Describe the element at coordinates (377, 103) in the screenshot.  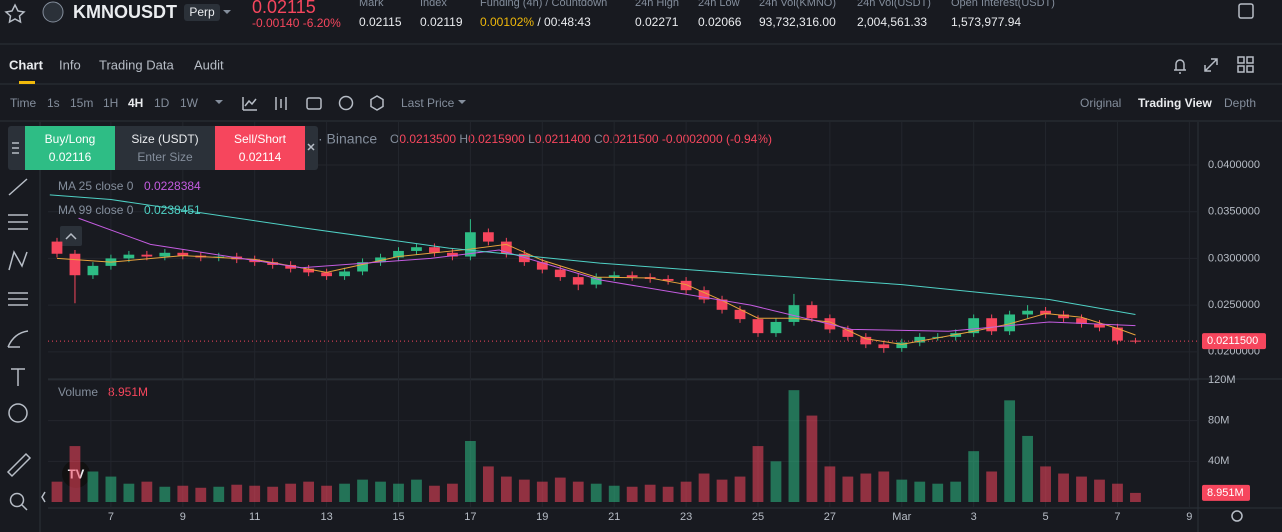
I see `settings-hex-icon` at that location.